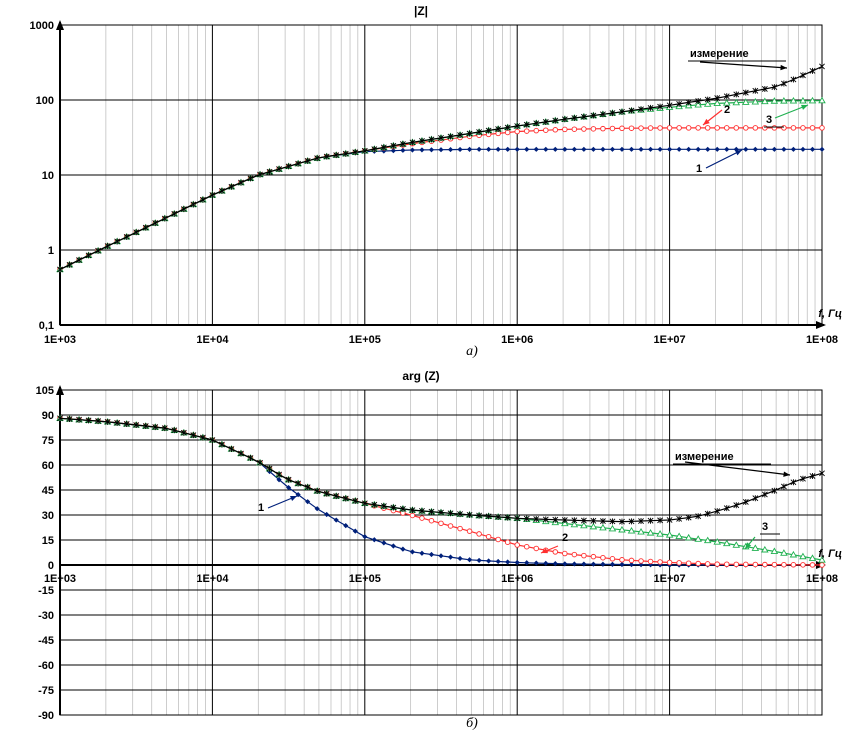 The image size is (856, 730). Describe the element at coordinates (821, 325) in the screenshot. I see `x-axis-arrow` at that location.